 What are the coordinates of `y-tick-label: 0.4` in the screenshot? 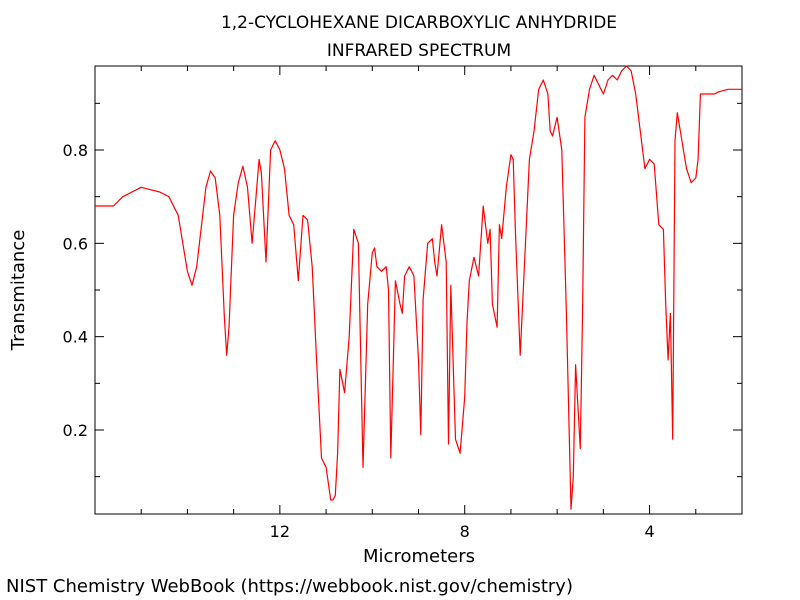 It's located at (75, 337).